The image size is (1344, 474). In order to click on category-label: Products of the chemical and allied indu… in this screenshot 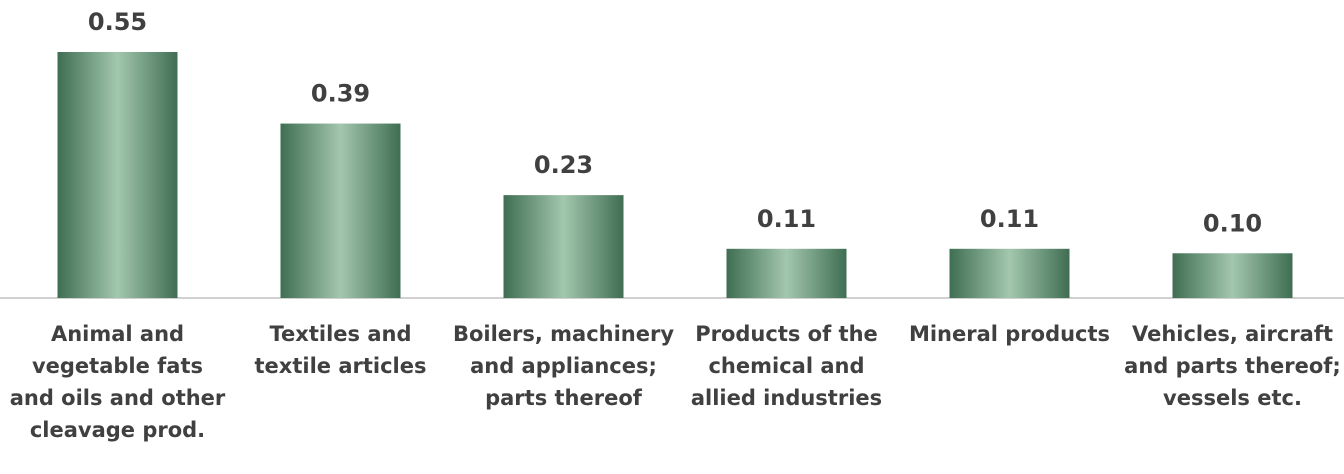, I will do `click(786, 366)`.